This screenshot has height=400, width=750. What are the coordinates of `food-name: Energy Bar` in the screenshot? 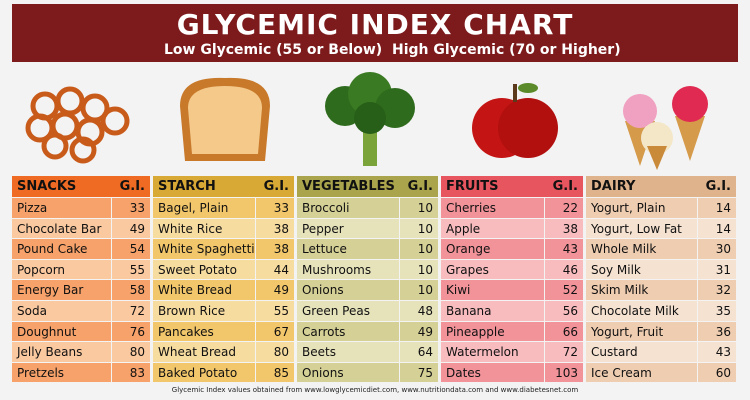 It's located at (61, 290).